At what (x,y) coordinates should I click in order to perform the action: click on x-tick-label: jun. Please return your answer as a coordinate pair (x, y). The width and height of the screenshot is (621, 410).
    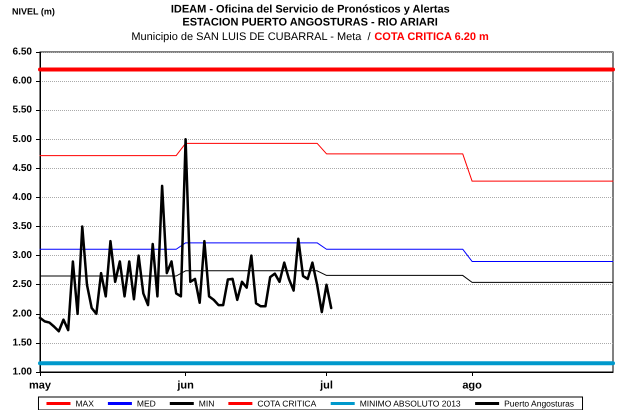
    Looking at the image, I should click on (185, 386).